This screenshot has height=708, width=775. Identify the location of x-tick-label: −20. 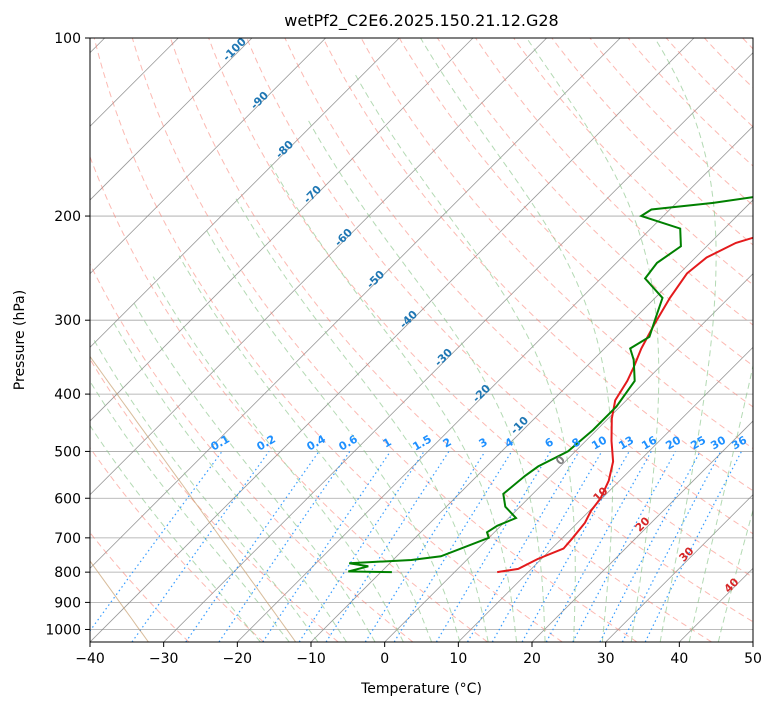
(238, 659).